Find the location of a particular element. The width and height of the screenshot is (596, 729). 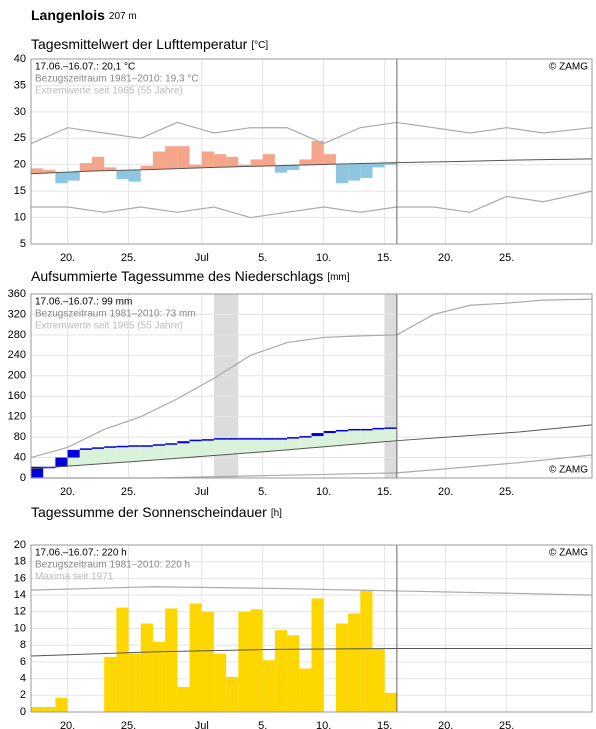

y-tick-label: 120 is located at coordinates (17, 417).